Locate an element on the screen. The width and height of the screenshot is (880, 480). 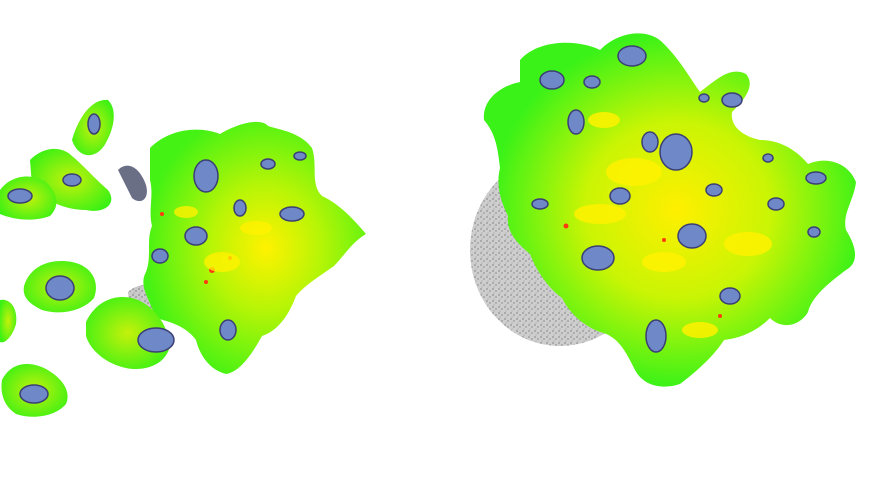
left-yellow-patches is located at coordinates (223, 239).